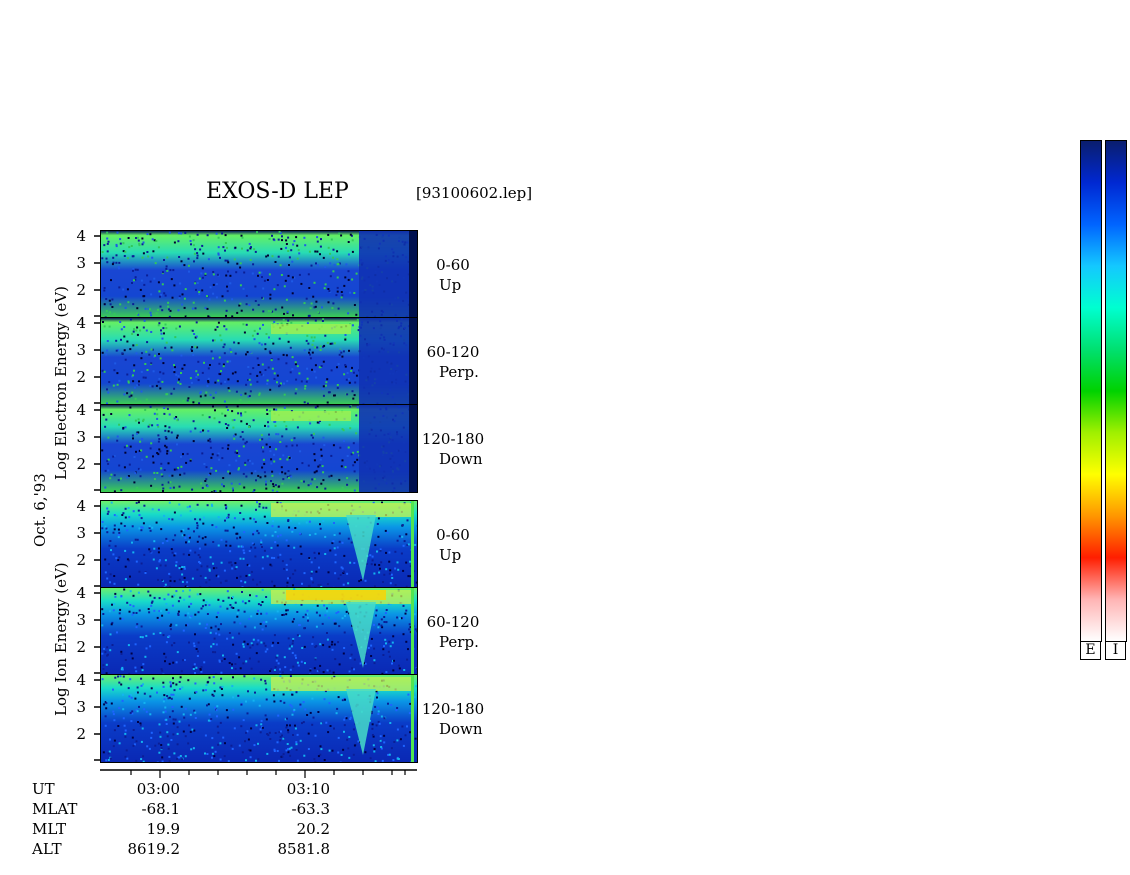 The width and height of the screenshot is (1130, 875). What do you see at coordinates (88, 629) in the screenshot?
I see `y-axis-i-perp: 2 3 4` at bounding box center [88, 629].